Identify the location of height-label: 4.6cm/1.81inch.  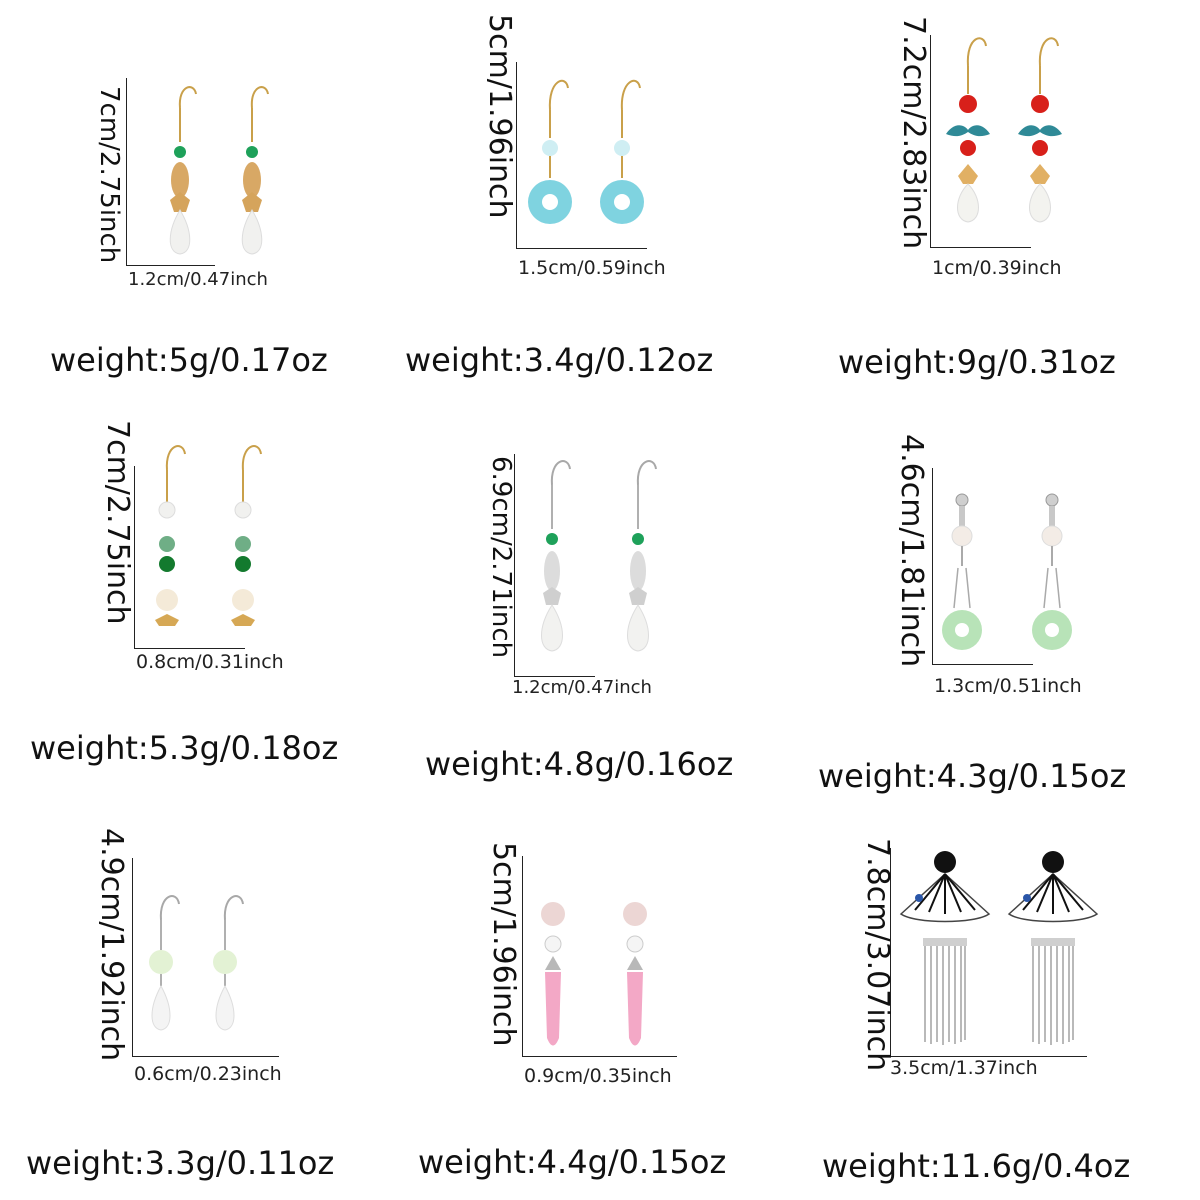
(911, 551).